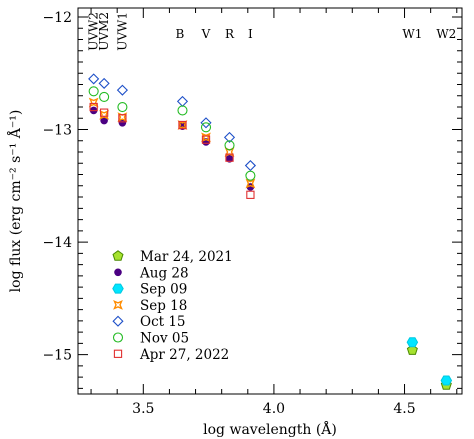 The image size is (474, 439). Describe the element at coordinates (274, 409) in the screenshot. I see `x-tick-label: 4.0` at that location.